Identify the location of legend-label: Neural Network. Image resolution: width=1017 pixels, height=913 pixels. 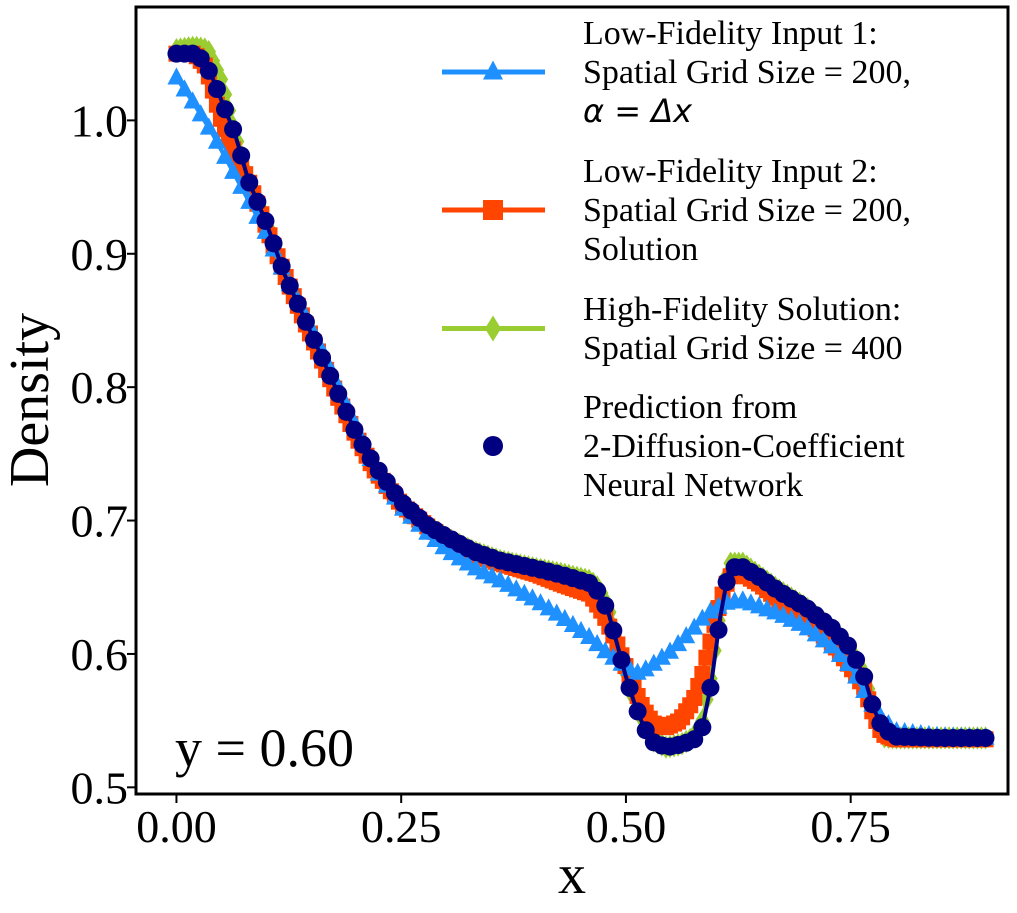
(693, 485).